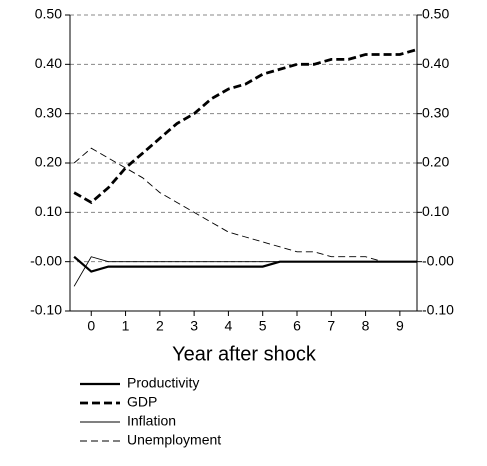  I want to click on y-tick-label: 0.50, so click(48, 14).